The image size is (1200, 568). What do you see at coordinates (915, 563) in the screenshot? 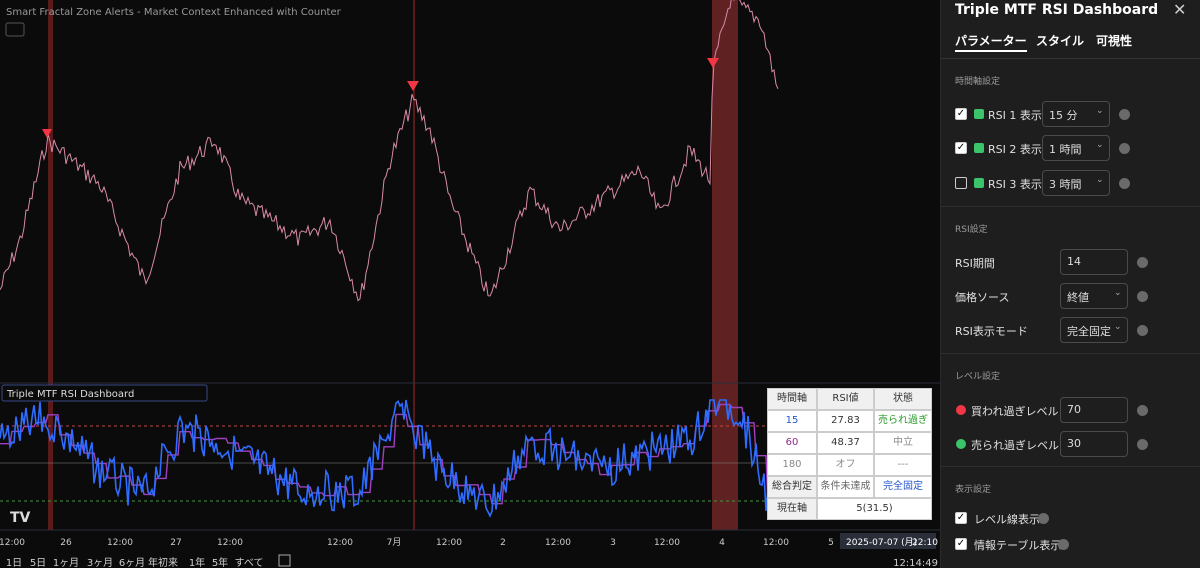
I see `clock: 12:14:49` at bounding box center [915, 563].